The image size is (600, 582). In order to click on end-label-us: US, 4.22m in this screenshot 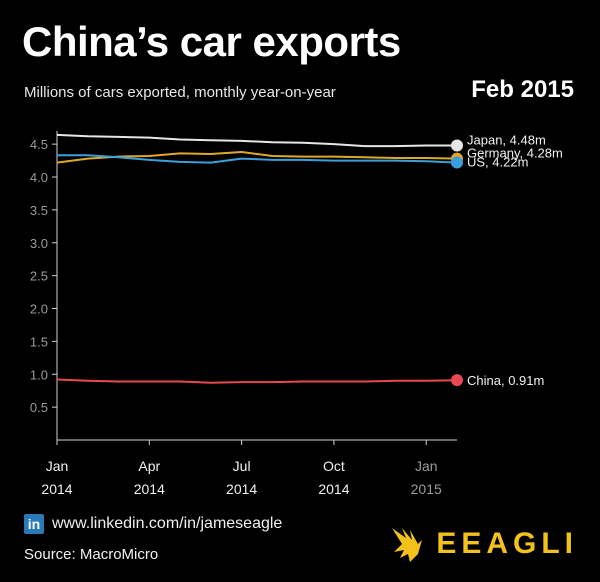, I will do `click(497, 162)`.